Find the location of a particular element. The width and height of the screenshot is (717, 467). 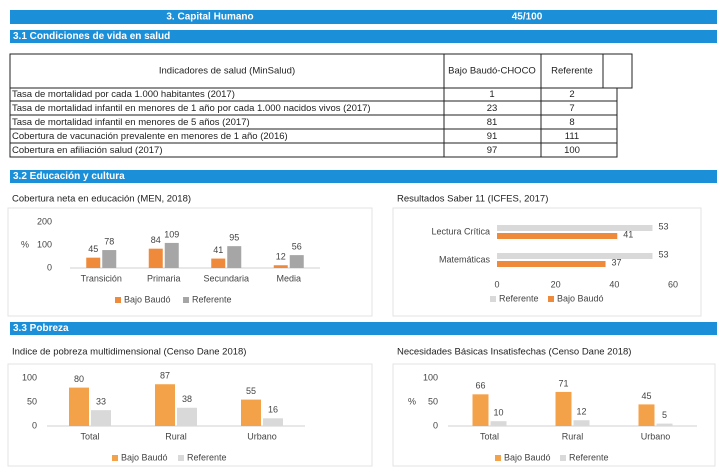

y-tick-label: Matemáticas is located at coordinates (465, 259).